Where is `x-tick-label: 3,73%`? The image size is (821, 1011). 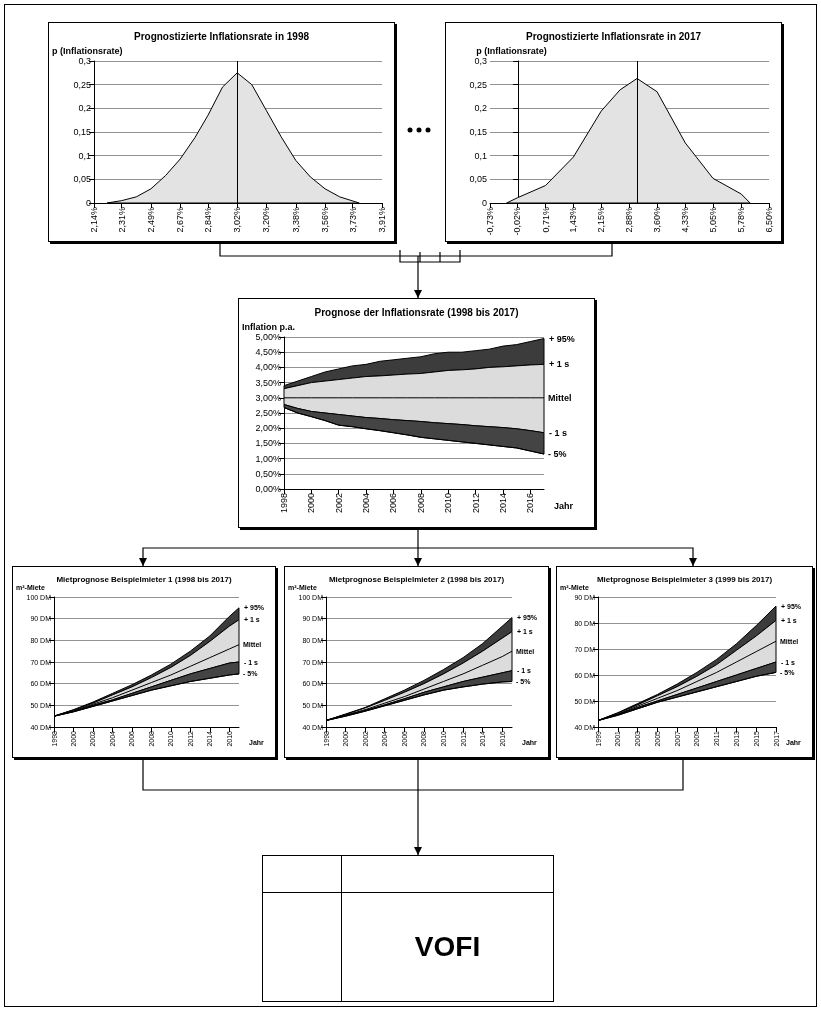
x-tick-label: 3,73% is located at coordinates (352, 220).